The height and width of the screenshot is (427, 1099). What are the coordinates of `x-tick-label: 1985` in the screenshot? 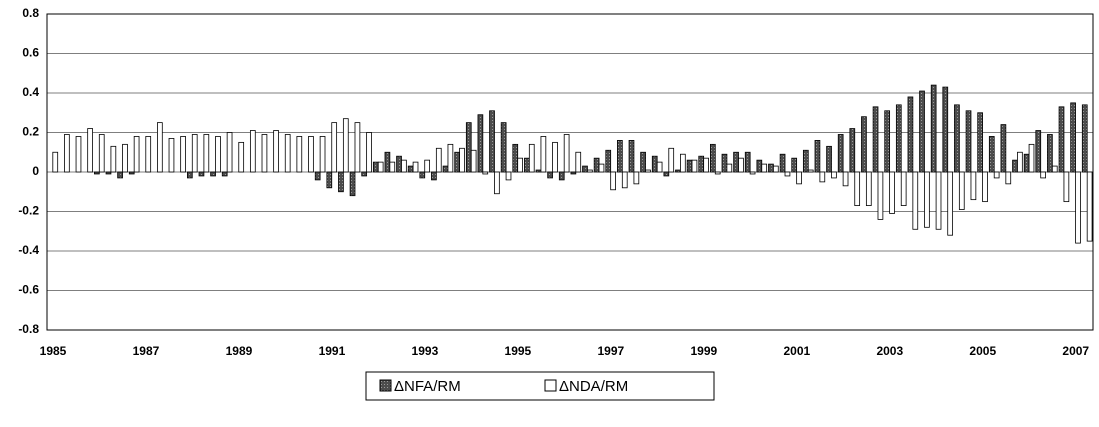 It's located at (53, 351).